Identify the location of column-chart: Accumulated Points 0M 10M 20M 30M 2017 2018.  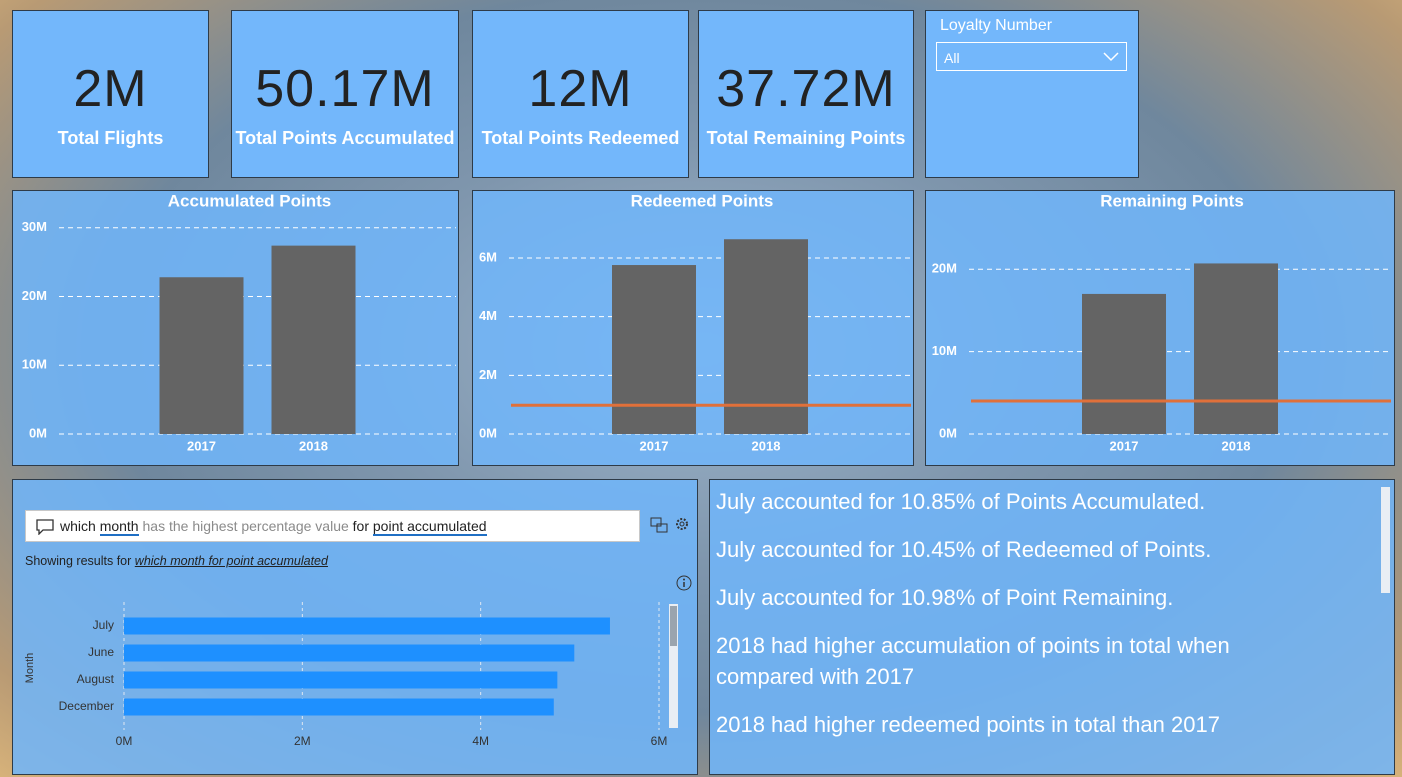
(239, 322).